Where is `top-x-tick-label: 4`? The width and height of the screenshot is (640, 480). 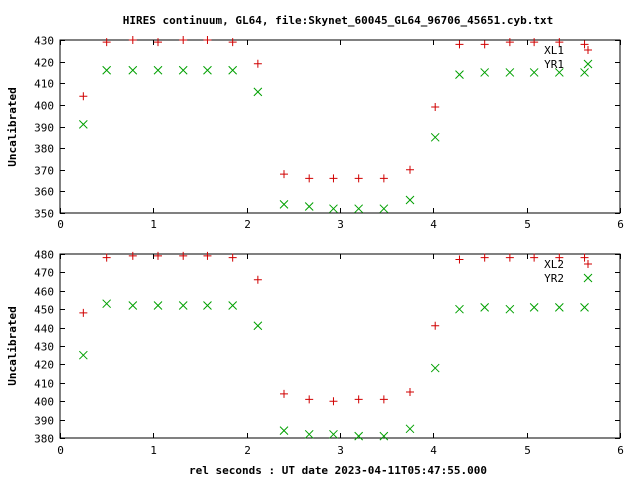 top-x-tick-label: 4 is located at coordinates (433, 224).